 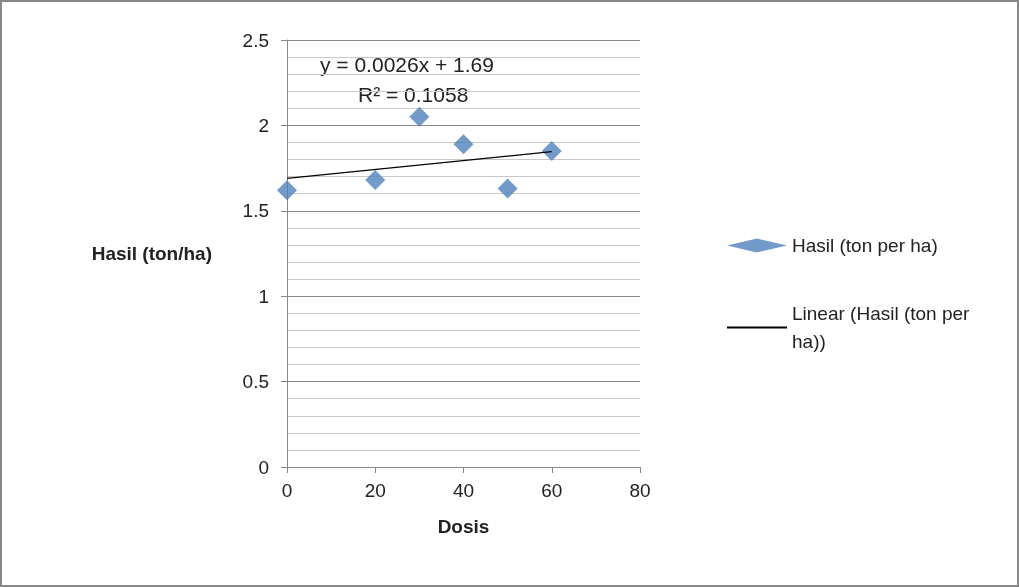 What do you see at coordinates (255, 211) in the screenshot?
I see `y-tick-label: 1.5` at bounding box center [255, 211].